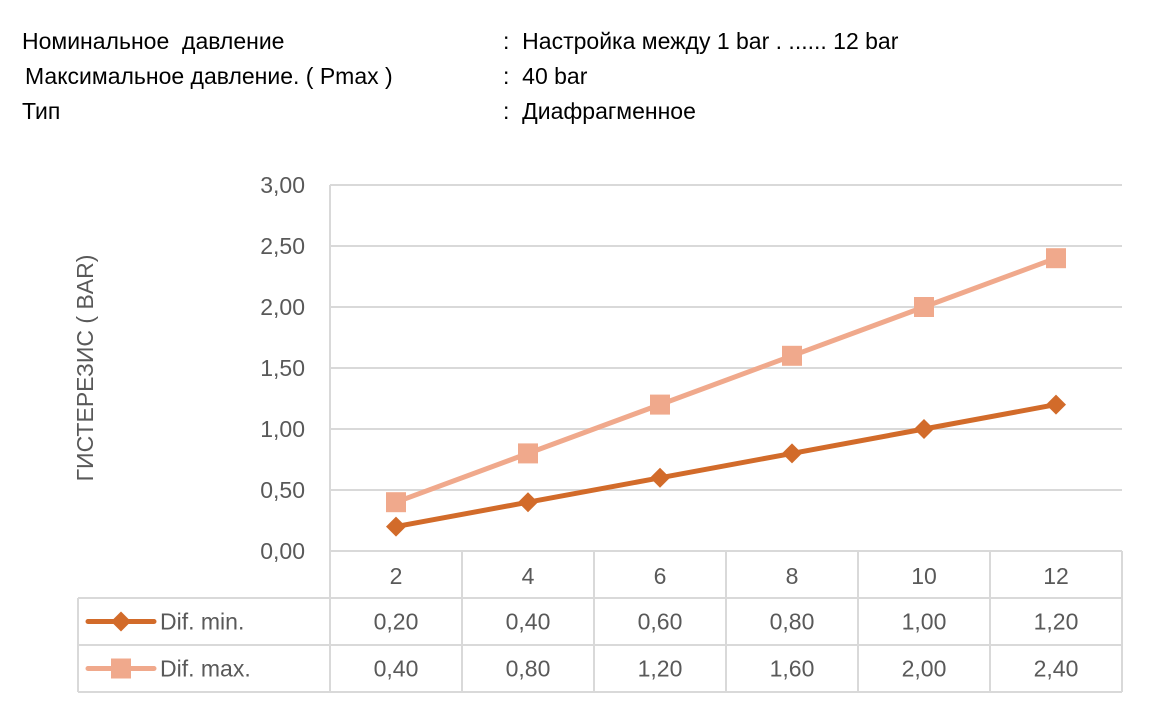  Describe the element at coordinates (202, 622) in the screenshot. I see `legend-label: Dif. min.` at that location.